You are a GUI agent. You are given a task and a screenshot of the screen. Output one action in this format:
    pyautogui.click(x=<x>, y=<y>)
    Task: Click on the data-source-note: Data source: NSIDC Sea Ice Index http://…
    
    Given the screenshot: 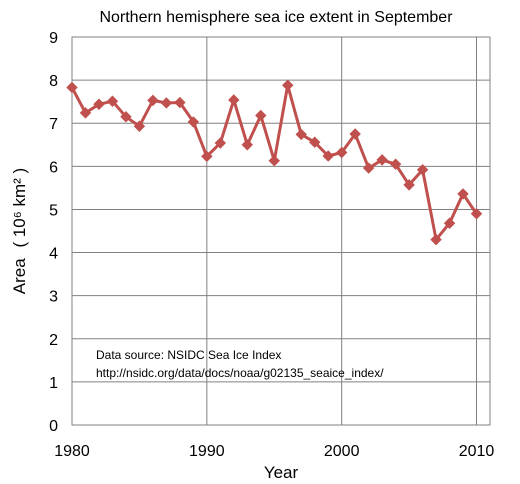 What is the action you would take?
    pyautogui.click(x=240, y=364)
    